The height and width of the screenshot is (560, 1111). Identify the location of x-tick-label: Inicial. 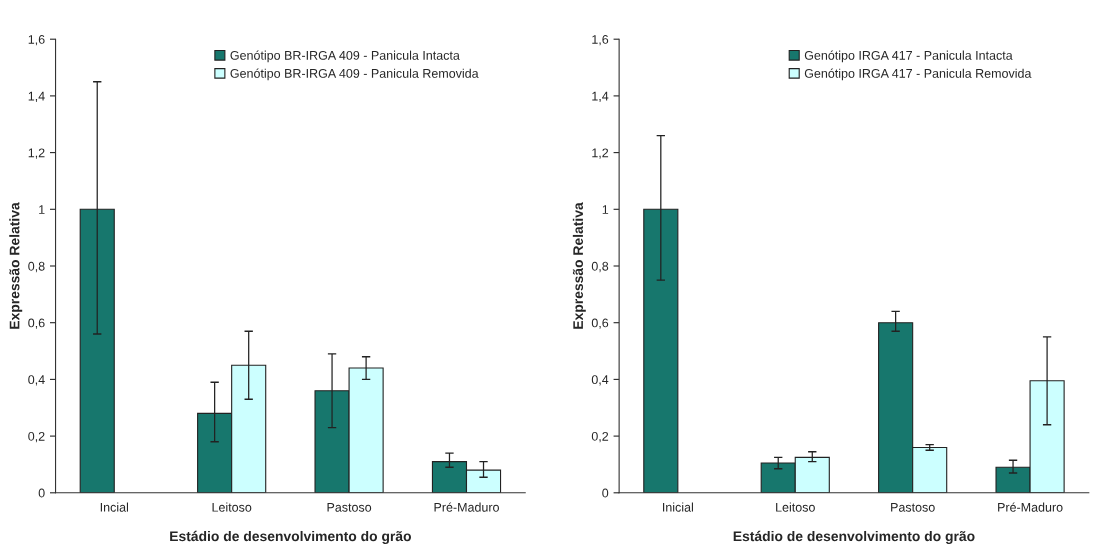
(678, 507).